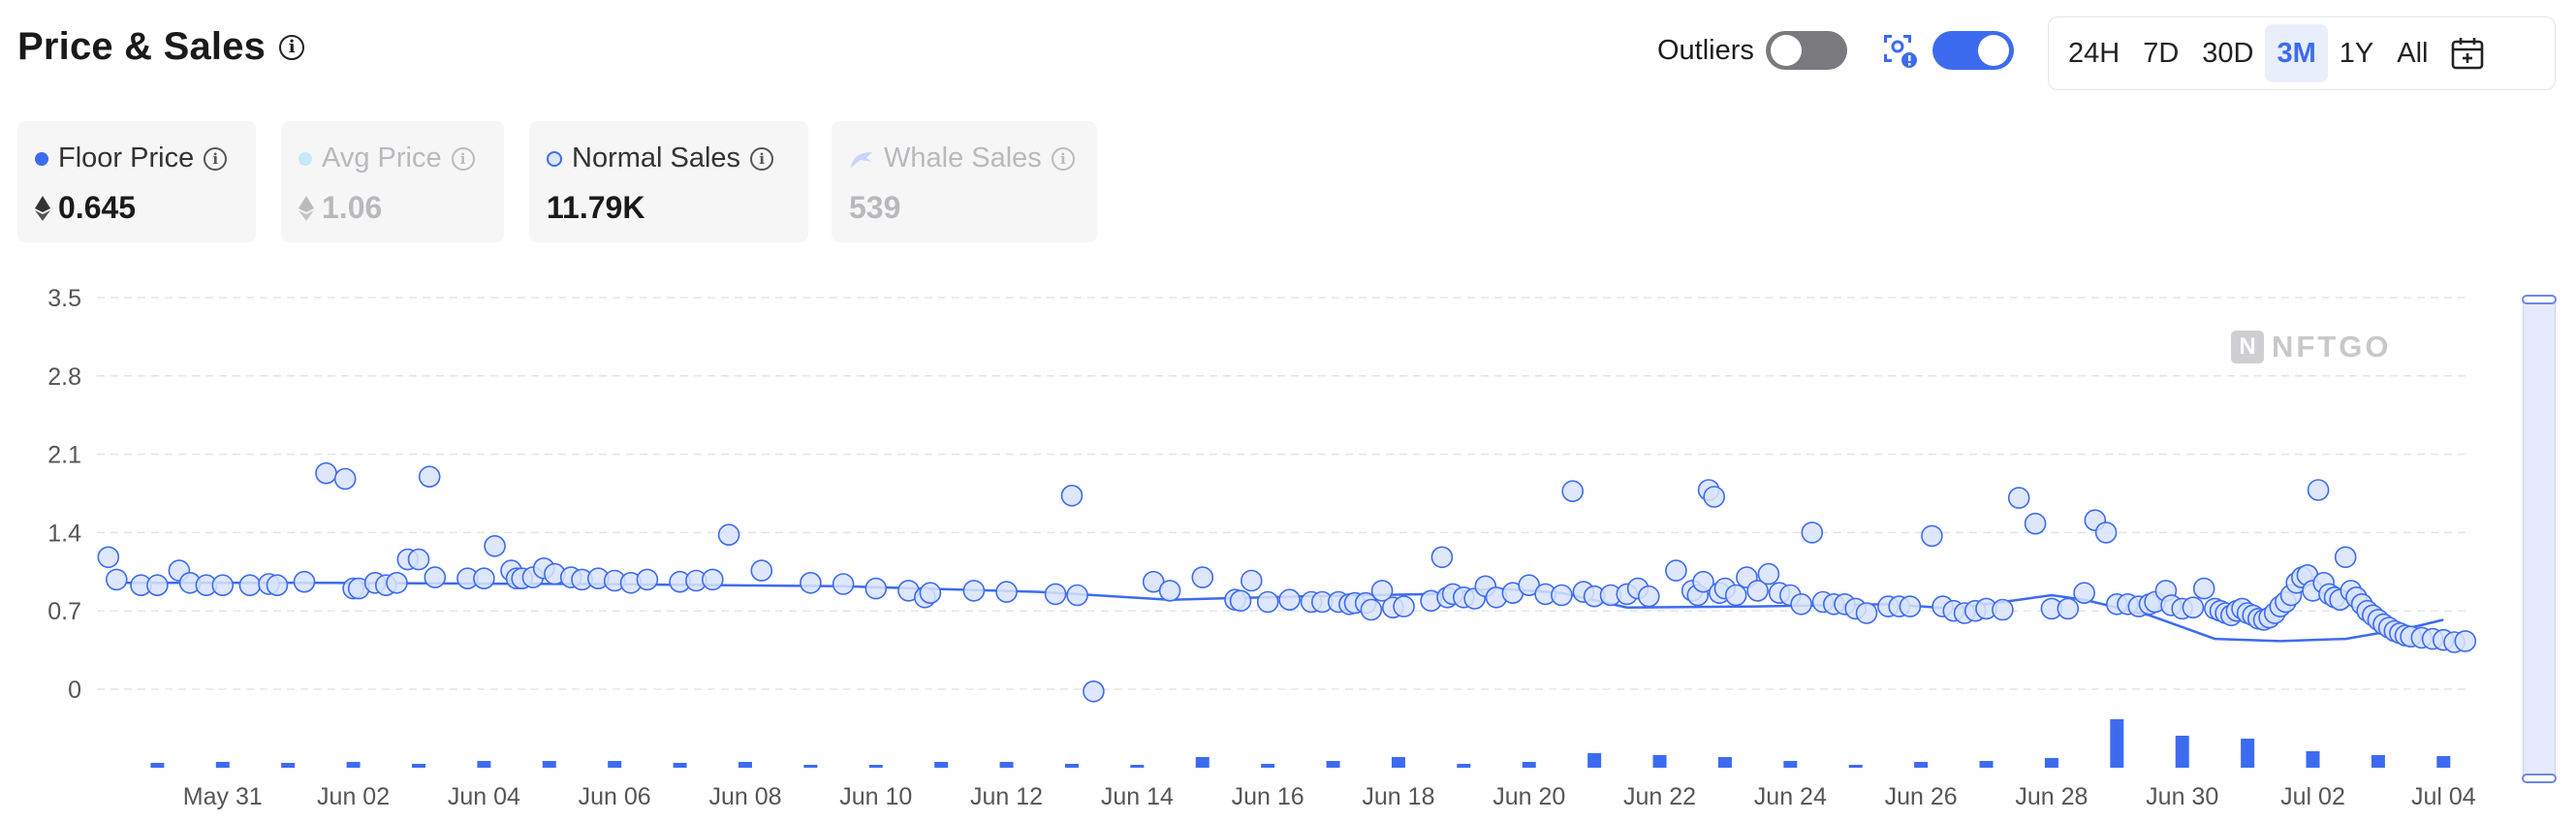  I want to click on card-value: 1.06, so click(352, 207).